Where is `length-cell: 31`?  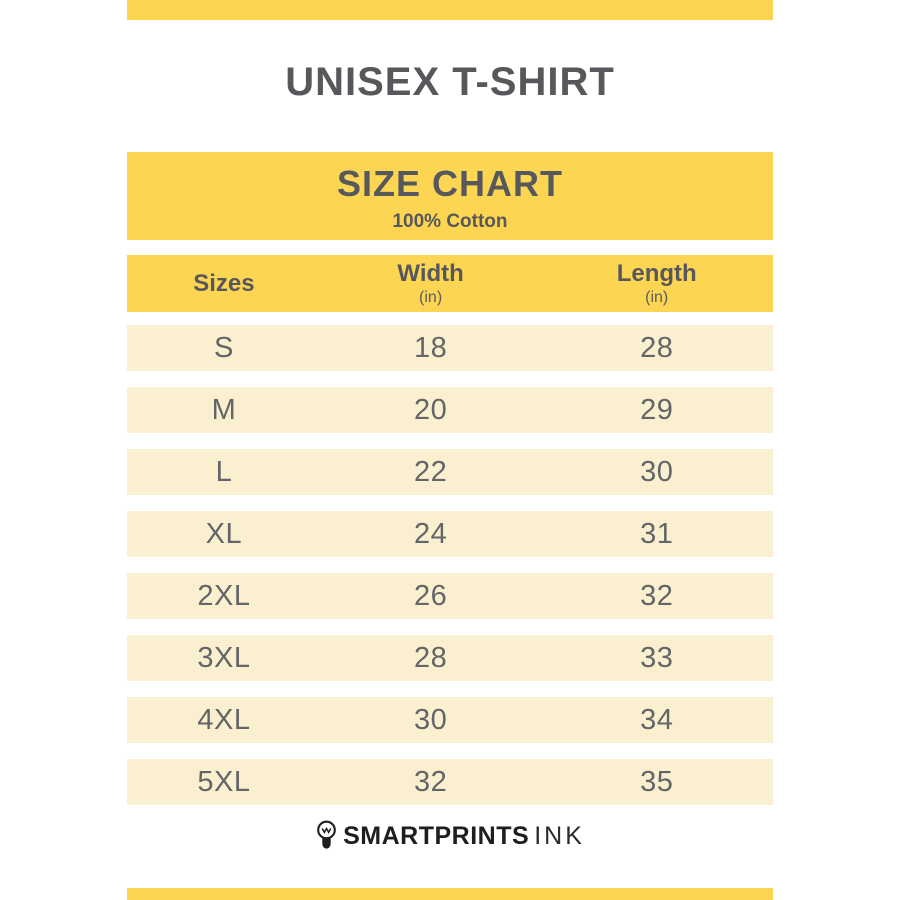 length-cell: 31 is located at coordinates (657, 533).